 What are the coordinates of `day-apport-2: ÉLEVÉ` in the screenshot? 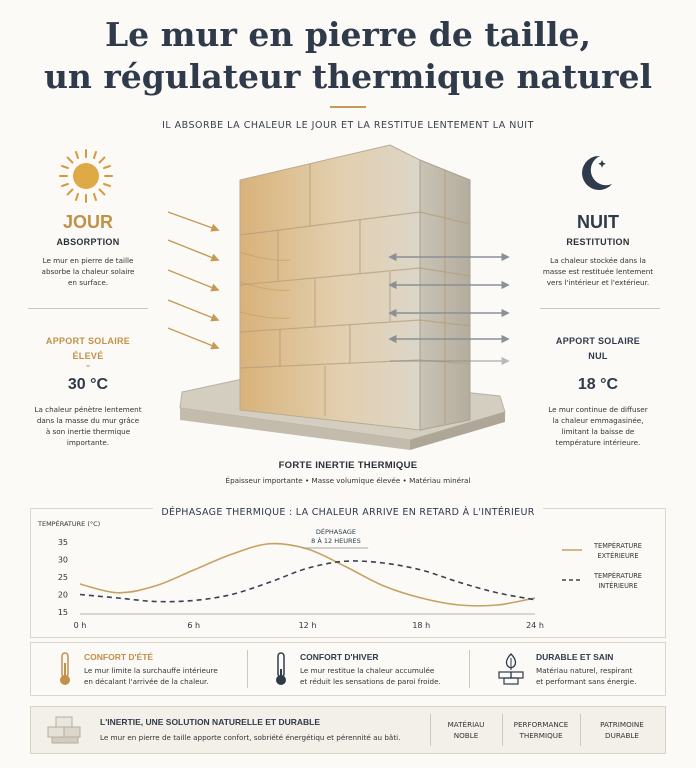 It's located at (88, 356).